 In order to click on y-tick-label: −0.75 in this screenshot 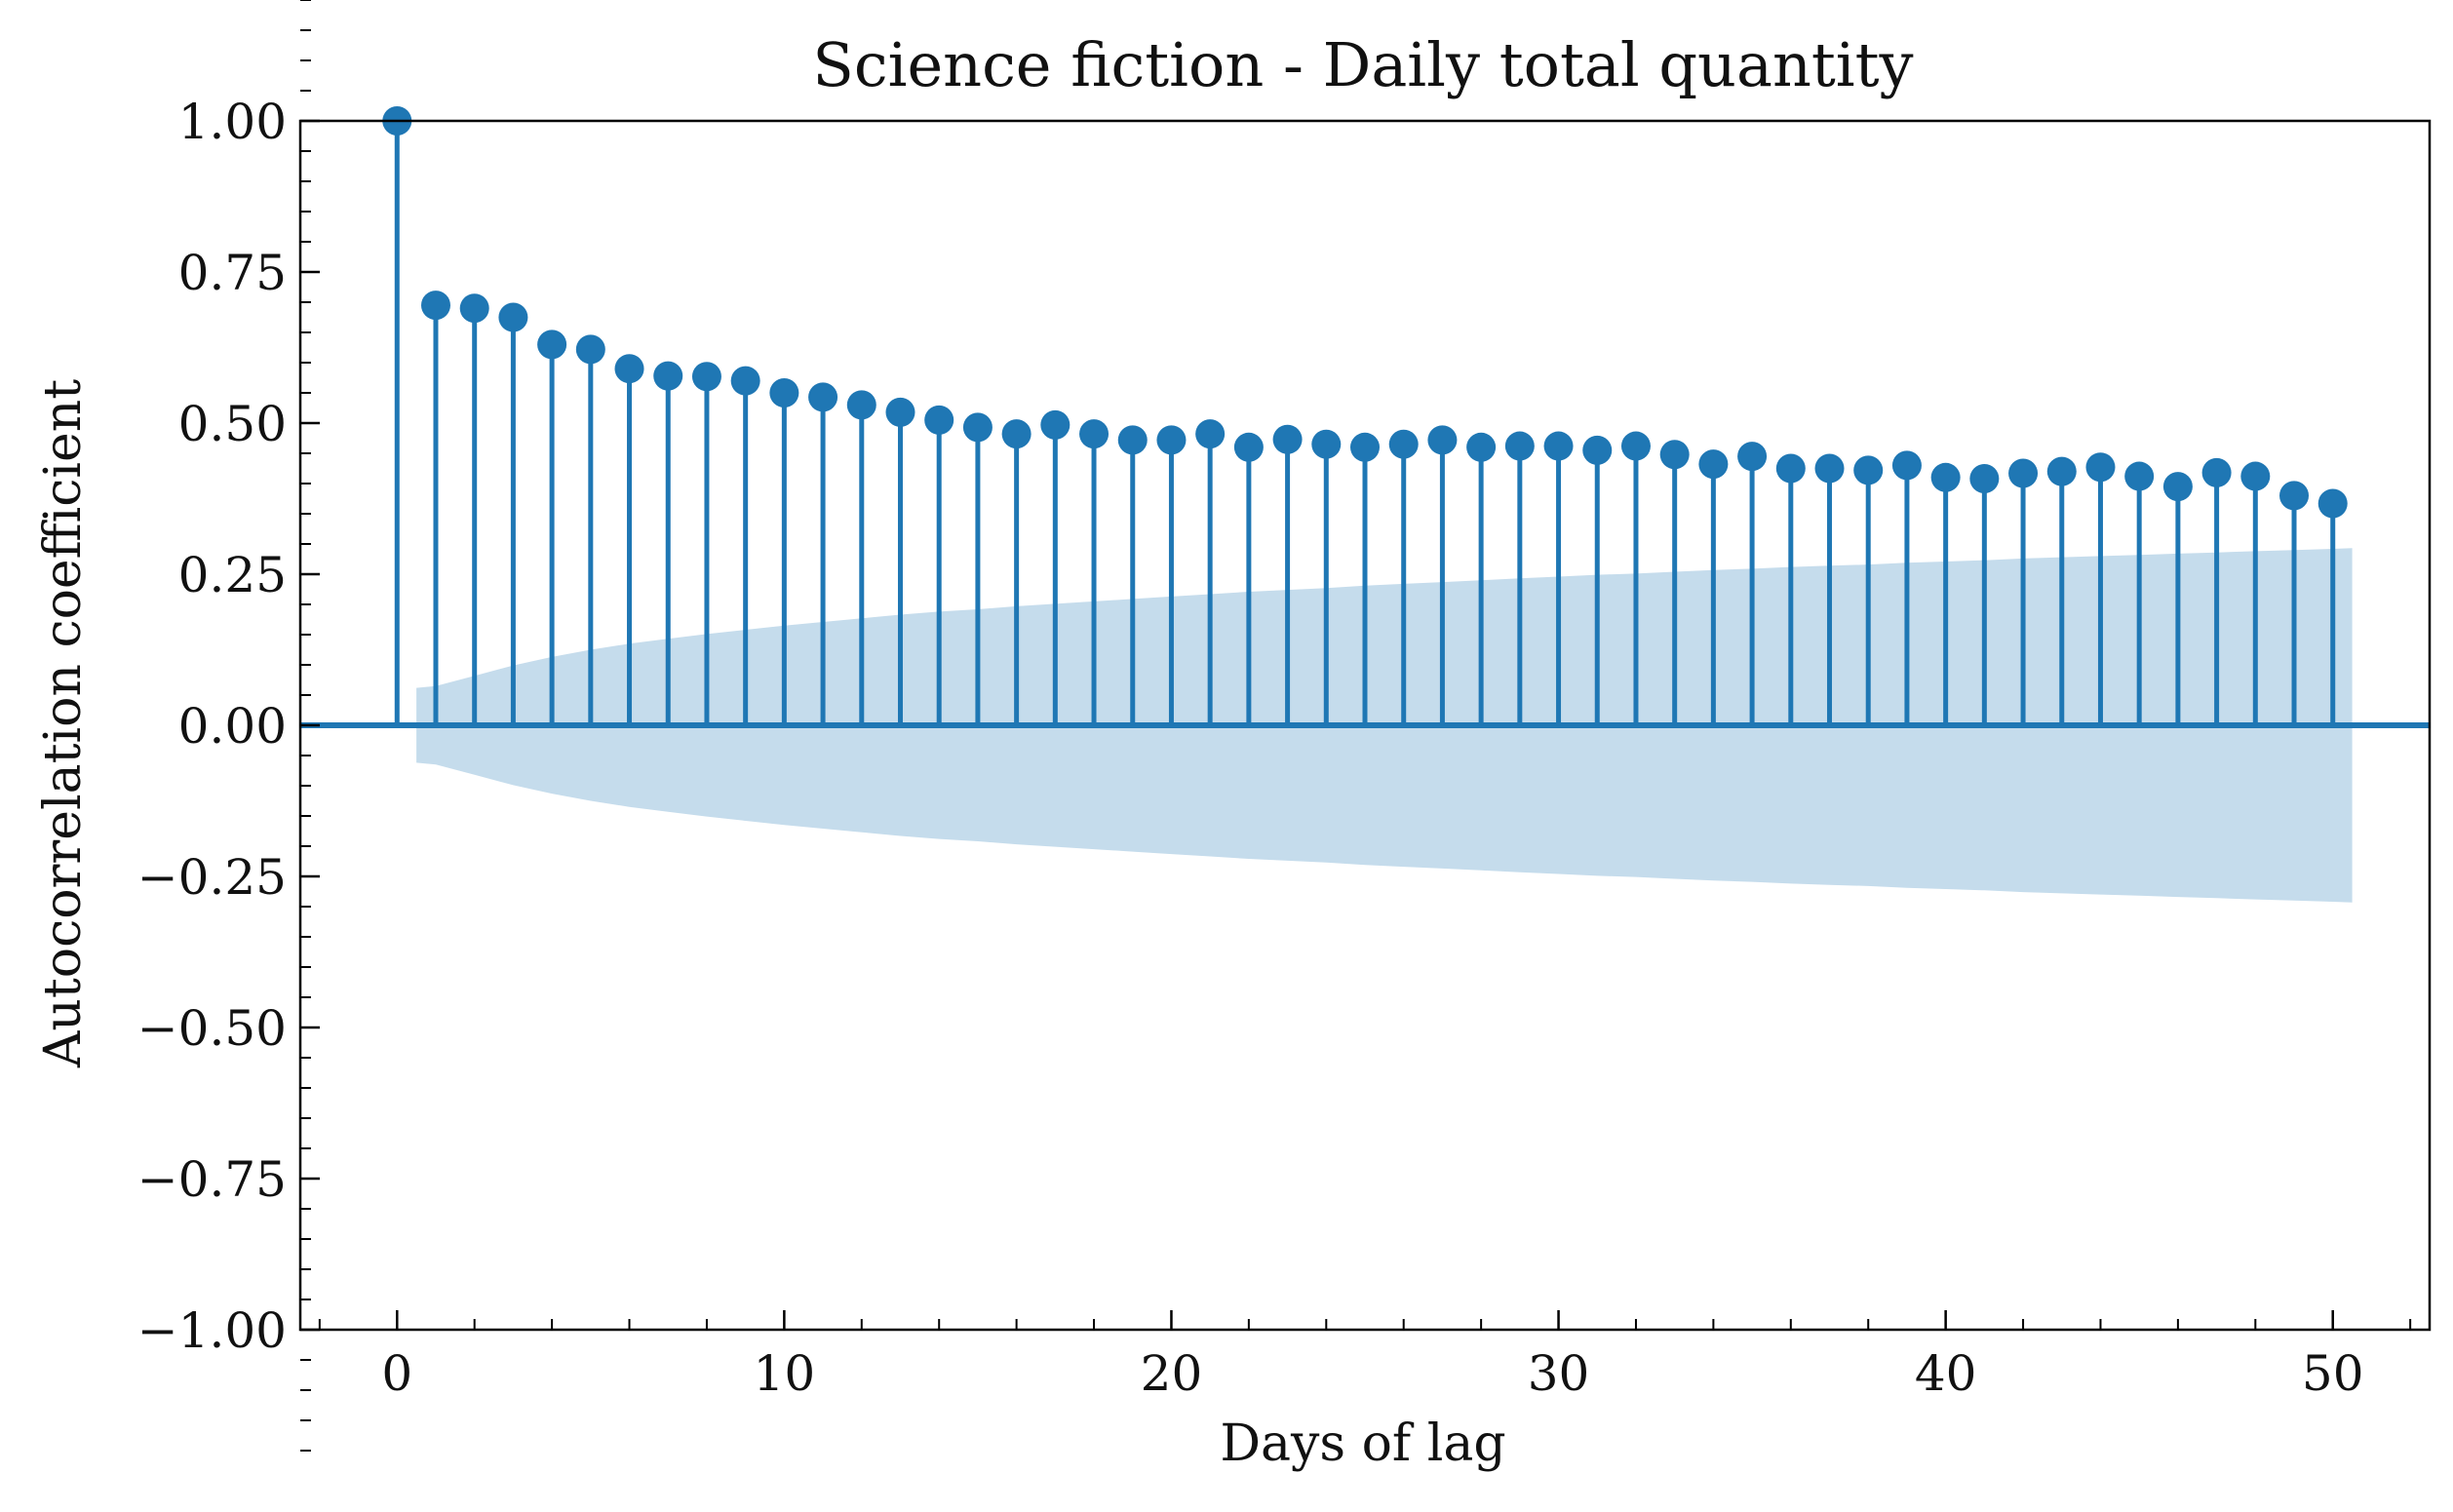, I will do `click(212, 1179)`.